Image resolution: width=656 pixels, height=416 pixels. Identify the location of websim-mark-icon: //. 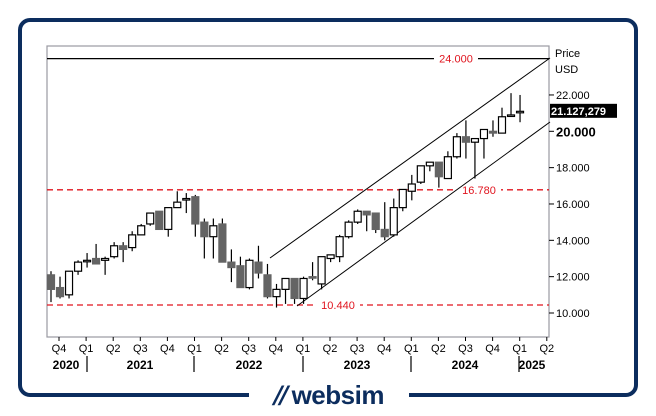
(281, 395).